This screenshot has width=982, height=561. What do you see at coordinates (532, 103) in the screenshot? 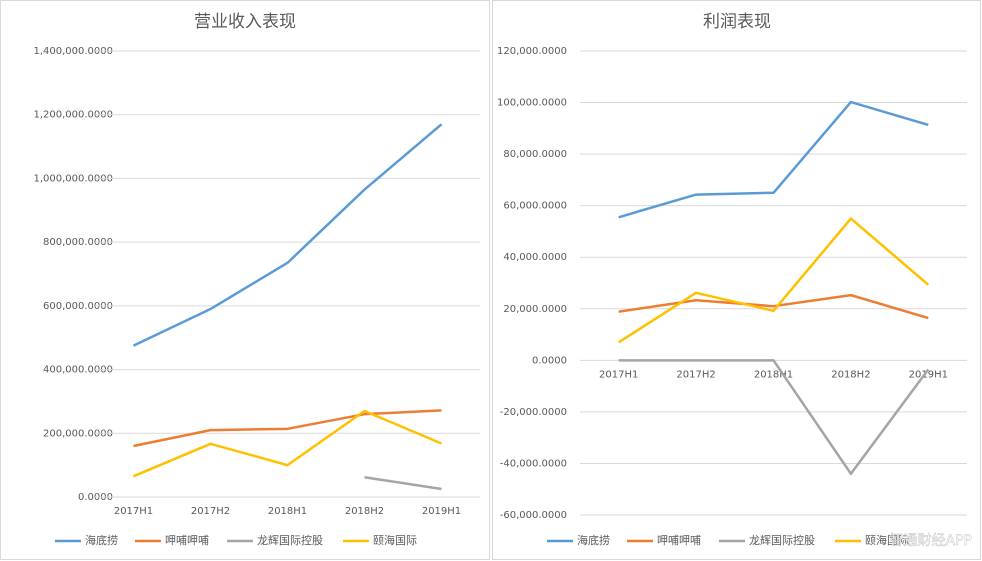
I see `y-tick-label: 100,000.0000` at bounding box center [532, 103].